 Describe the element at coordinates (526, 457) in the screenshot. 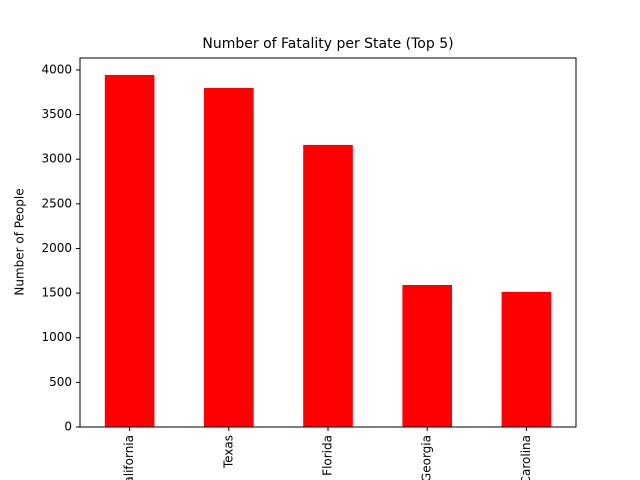

I see `x-tick-label: North Carolina` at that location.